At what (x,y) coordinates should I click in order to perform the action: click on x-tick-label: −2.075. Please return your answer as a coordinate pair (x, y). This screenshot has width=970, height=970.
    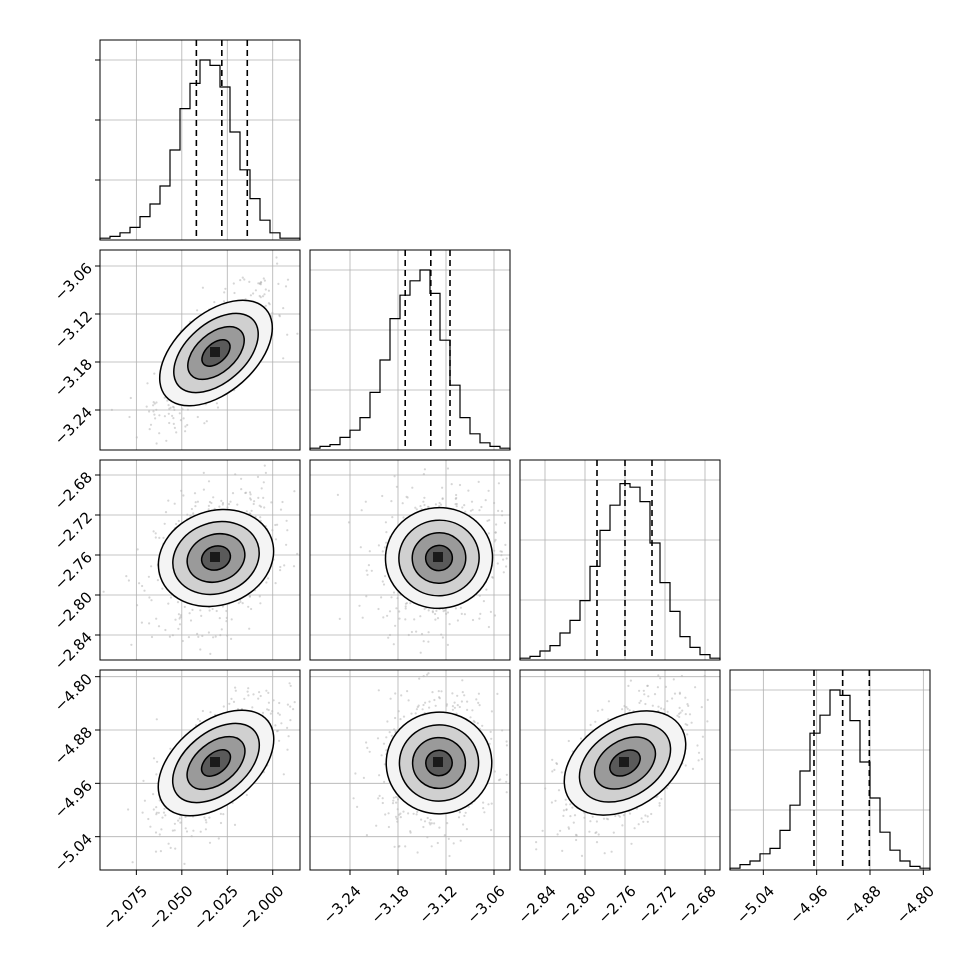
    Looking at the image, I should click on (125, 908).